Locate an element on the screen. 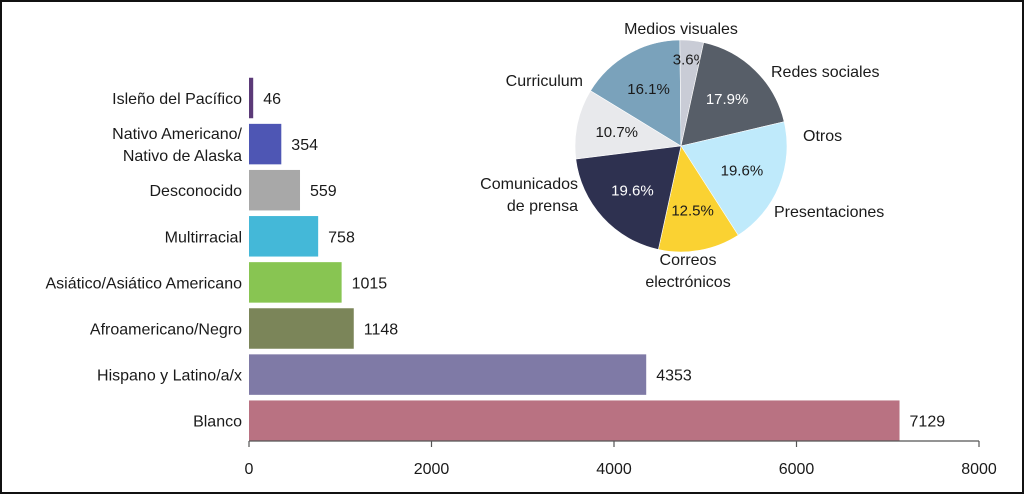  bar-category-label-6: Hispano y Latino/a/x is located at coordinates (169, 376).